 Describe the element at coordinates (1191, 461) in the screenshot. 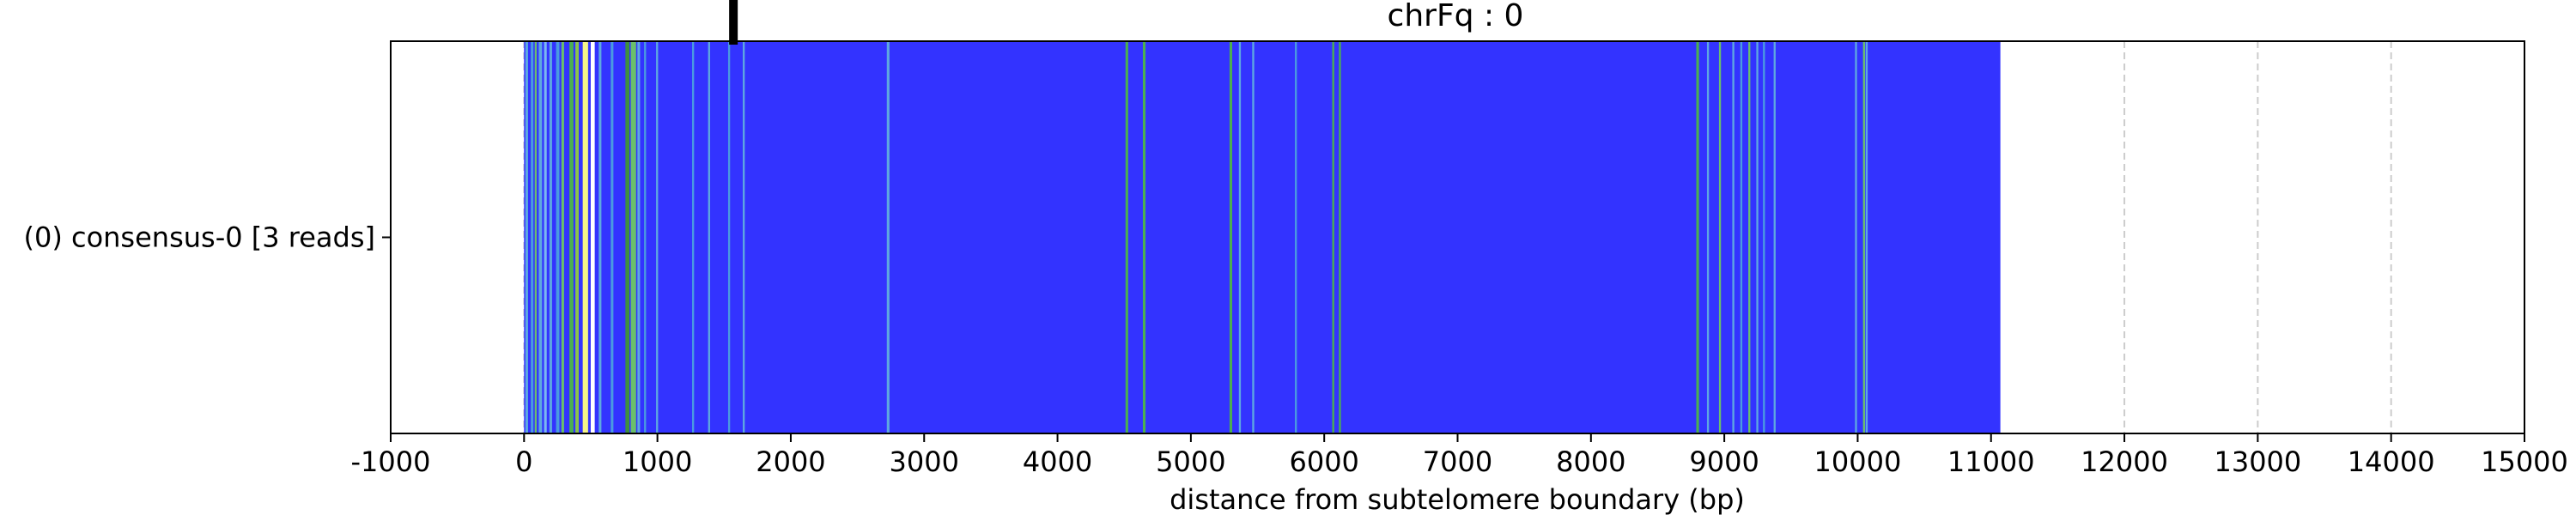

I see `x-tick-label: 5000` at that location.